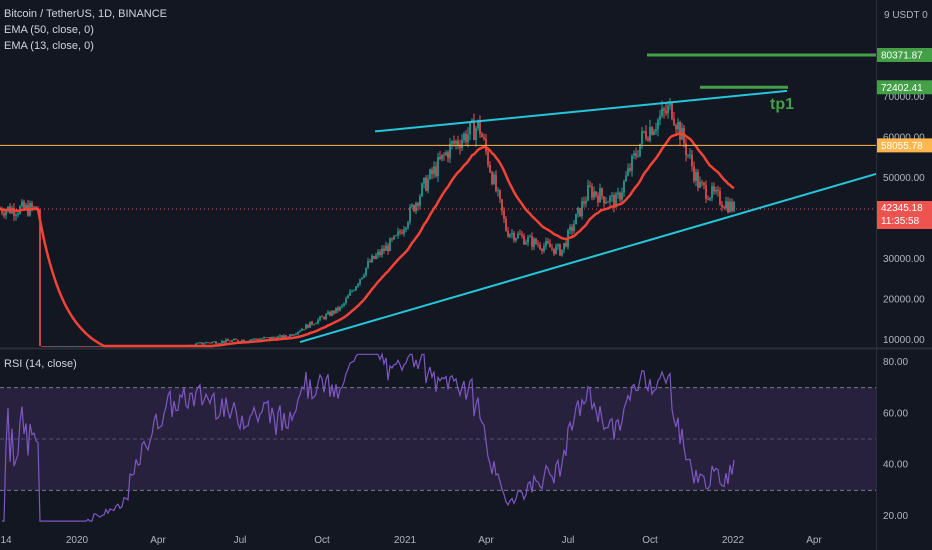  What do you see at coordinates (906, 15) in the screenshot?
I see `currency-label: 9 USDT 0` at bounding box center [906, 15].